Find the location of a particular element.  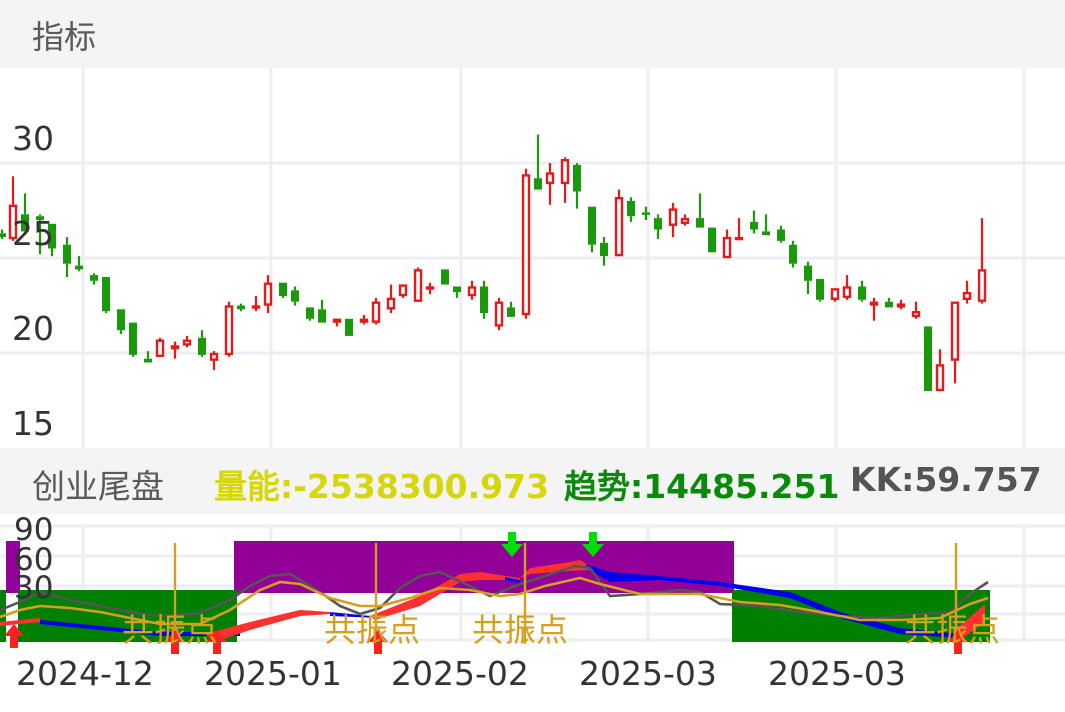

indicator-lines is located at coordinates (494, 595).